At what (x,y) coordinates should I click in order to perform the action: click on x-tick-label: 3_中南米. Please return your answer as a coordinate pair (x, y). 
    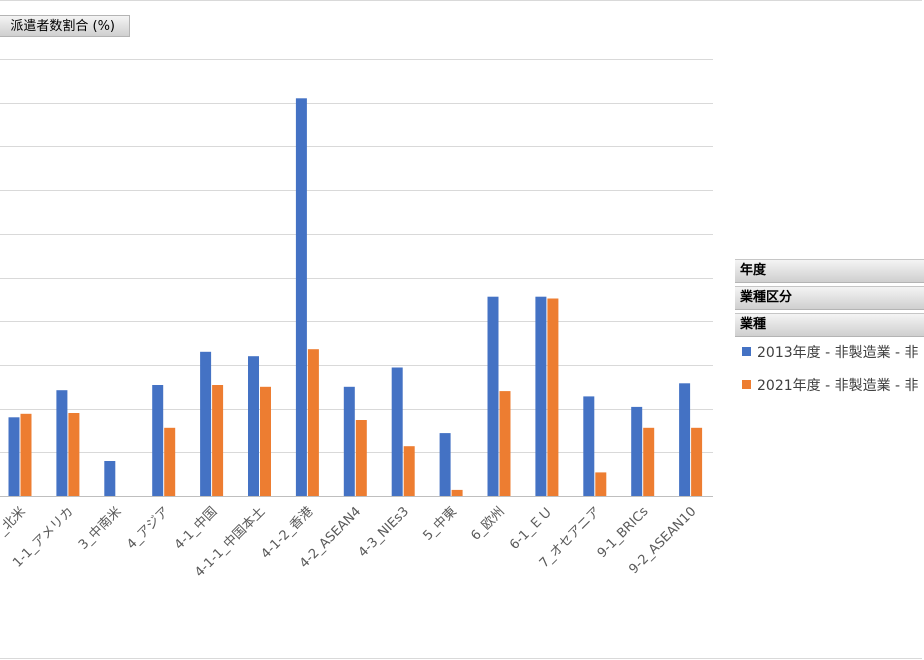
    Looking at the image, I should click on (99, 528).